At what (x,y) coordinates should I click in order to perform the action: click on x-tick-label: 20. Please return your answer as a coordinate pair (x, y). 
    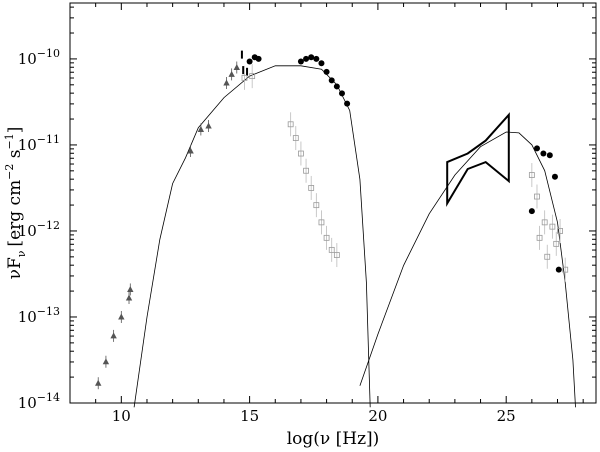
    Looking at the image, I should click on (377, 416).